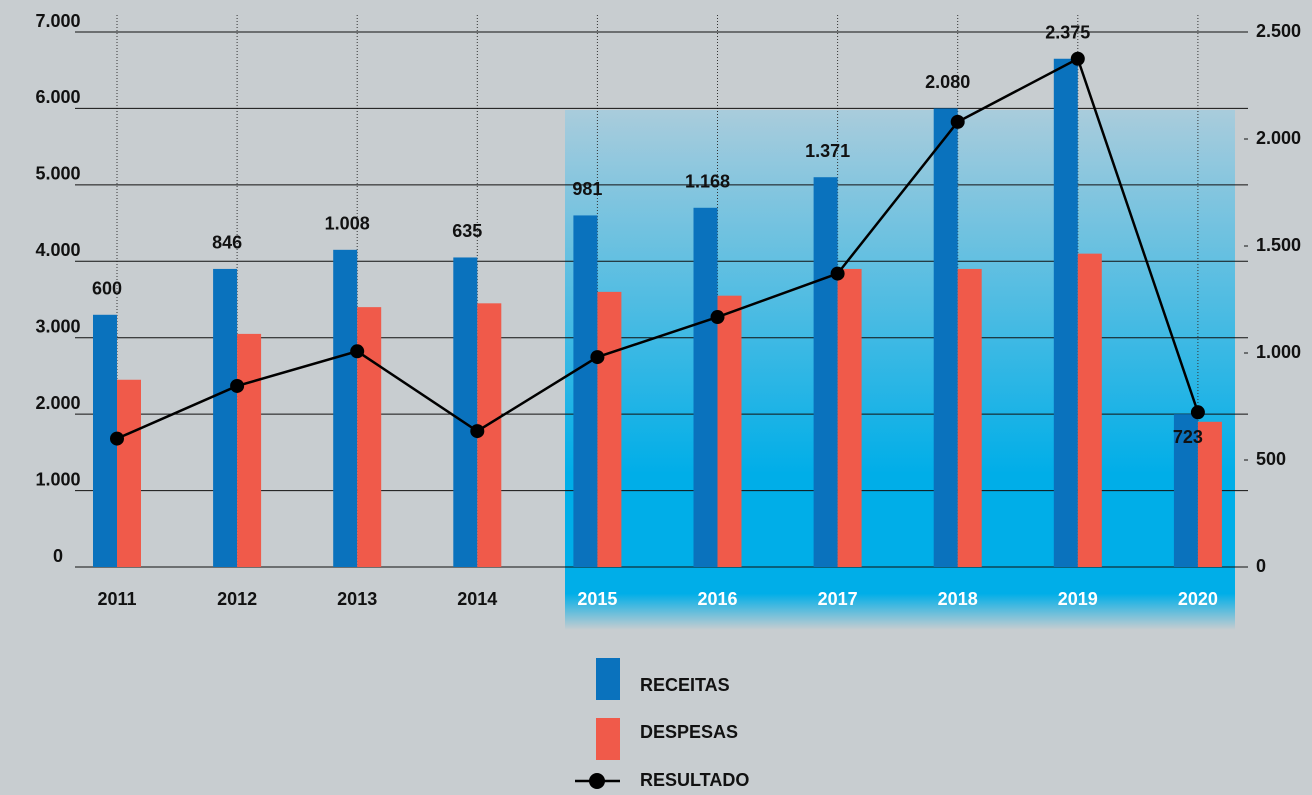  I want to click on y-tick-label: 5.000, so click(57, 174).